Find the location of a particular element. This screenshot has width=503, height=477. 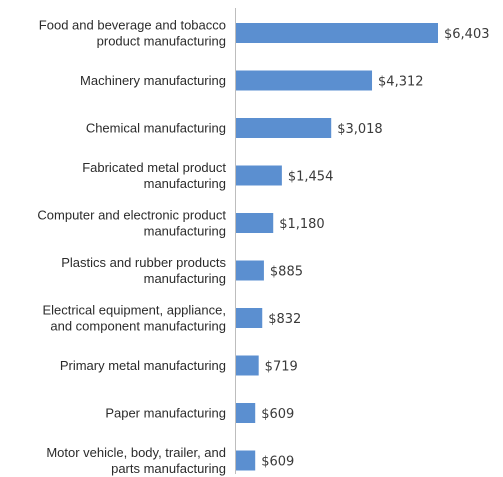

value-label-8: $609 is located at coordinates (277, 414).